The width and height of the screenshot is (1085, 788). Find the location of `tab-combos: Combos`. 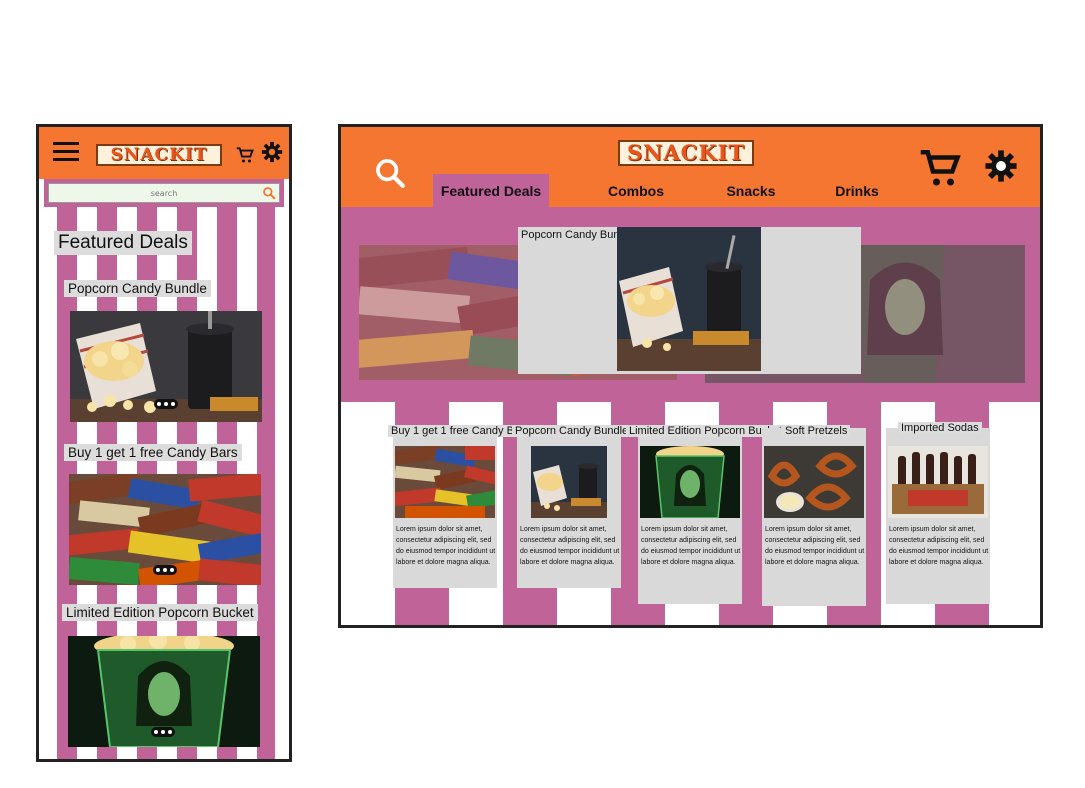

tab-combos: Combos is located at coordinates (636, 190).